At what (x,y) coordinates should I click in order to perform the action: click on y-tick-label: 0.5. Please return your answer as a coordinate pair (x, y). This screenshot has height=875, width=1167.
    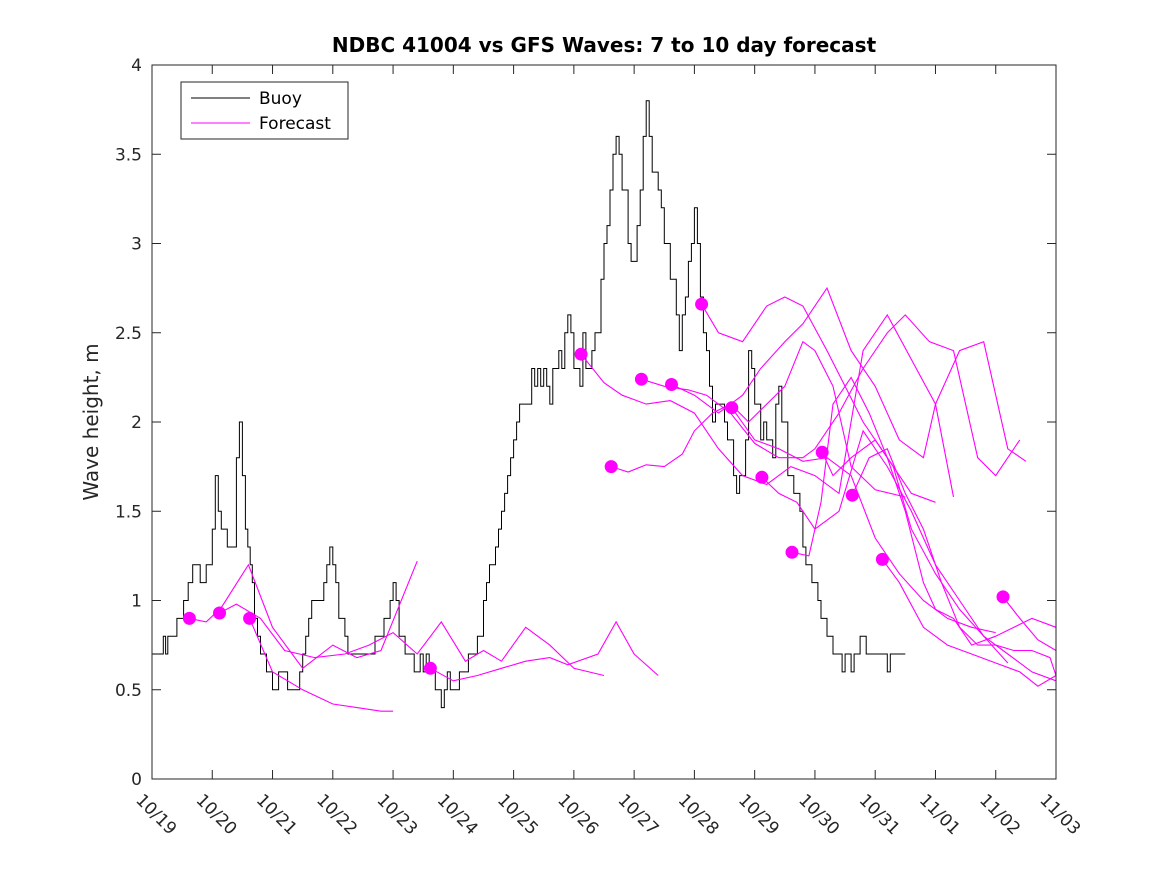
    Looking at the image, I should click on (128, 691).